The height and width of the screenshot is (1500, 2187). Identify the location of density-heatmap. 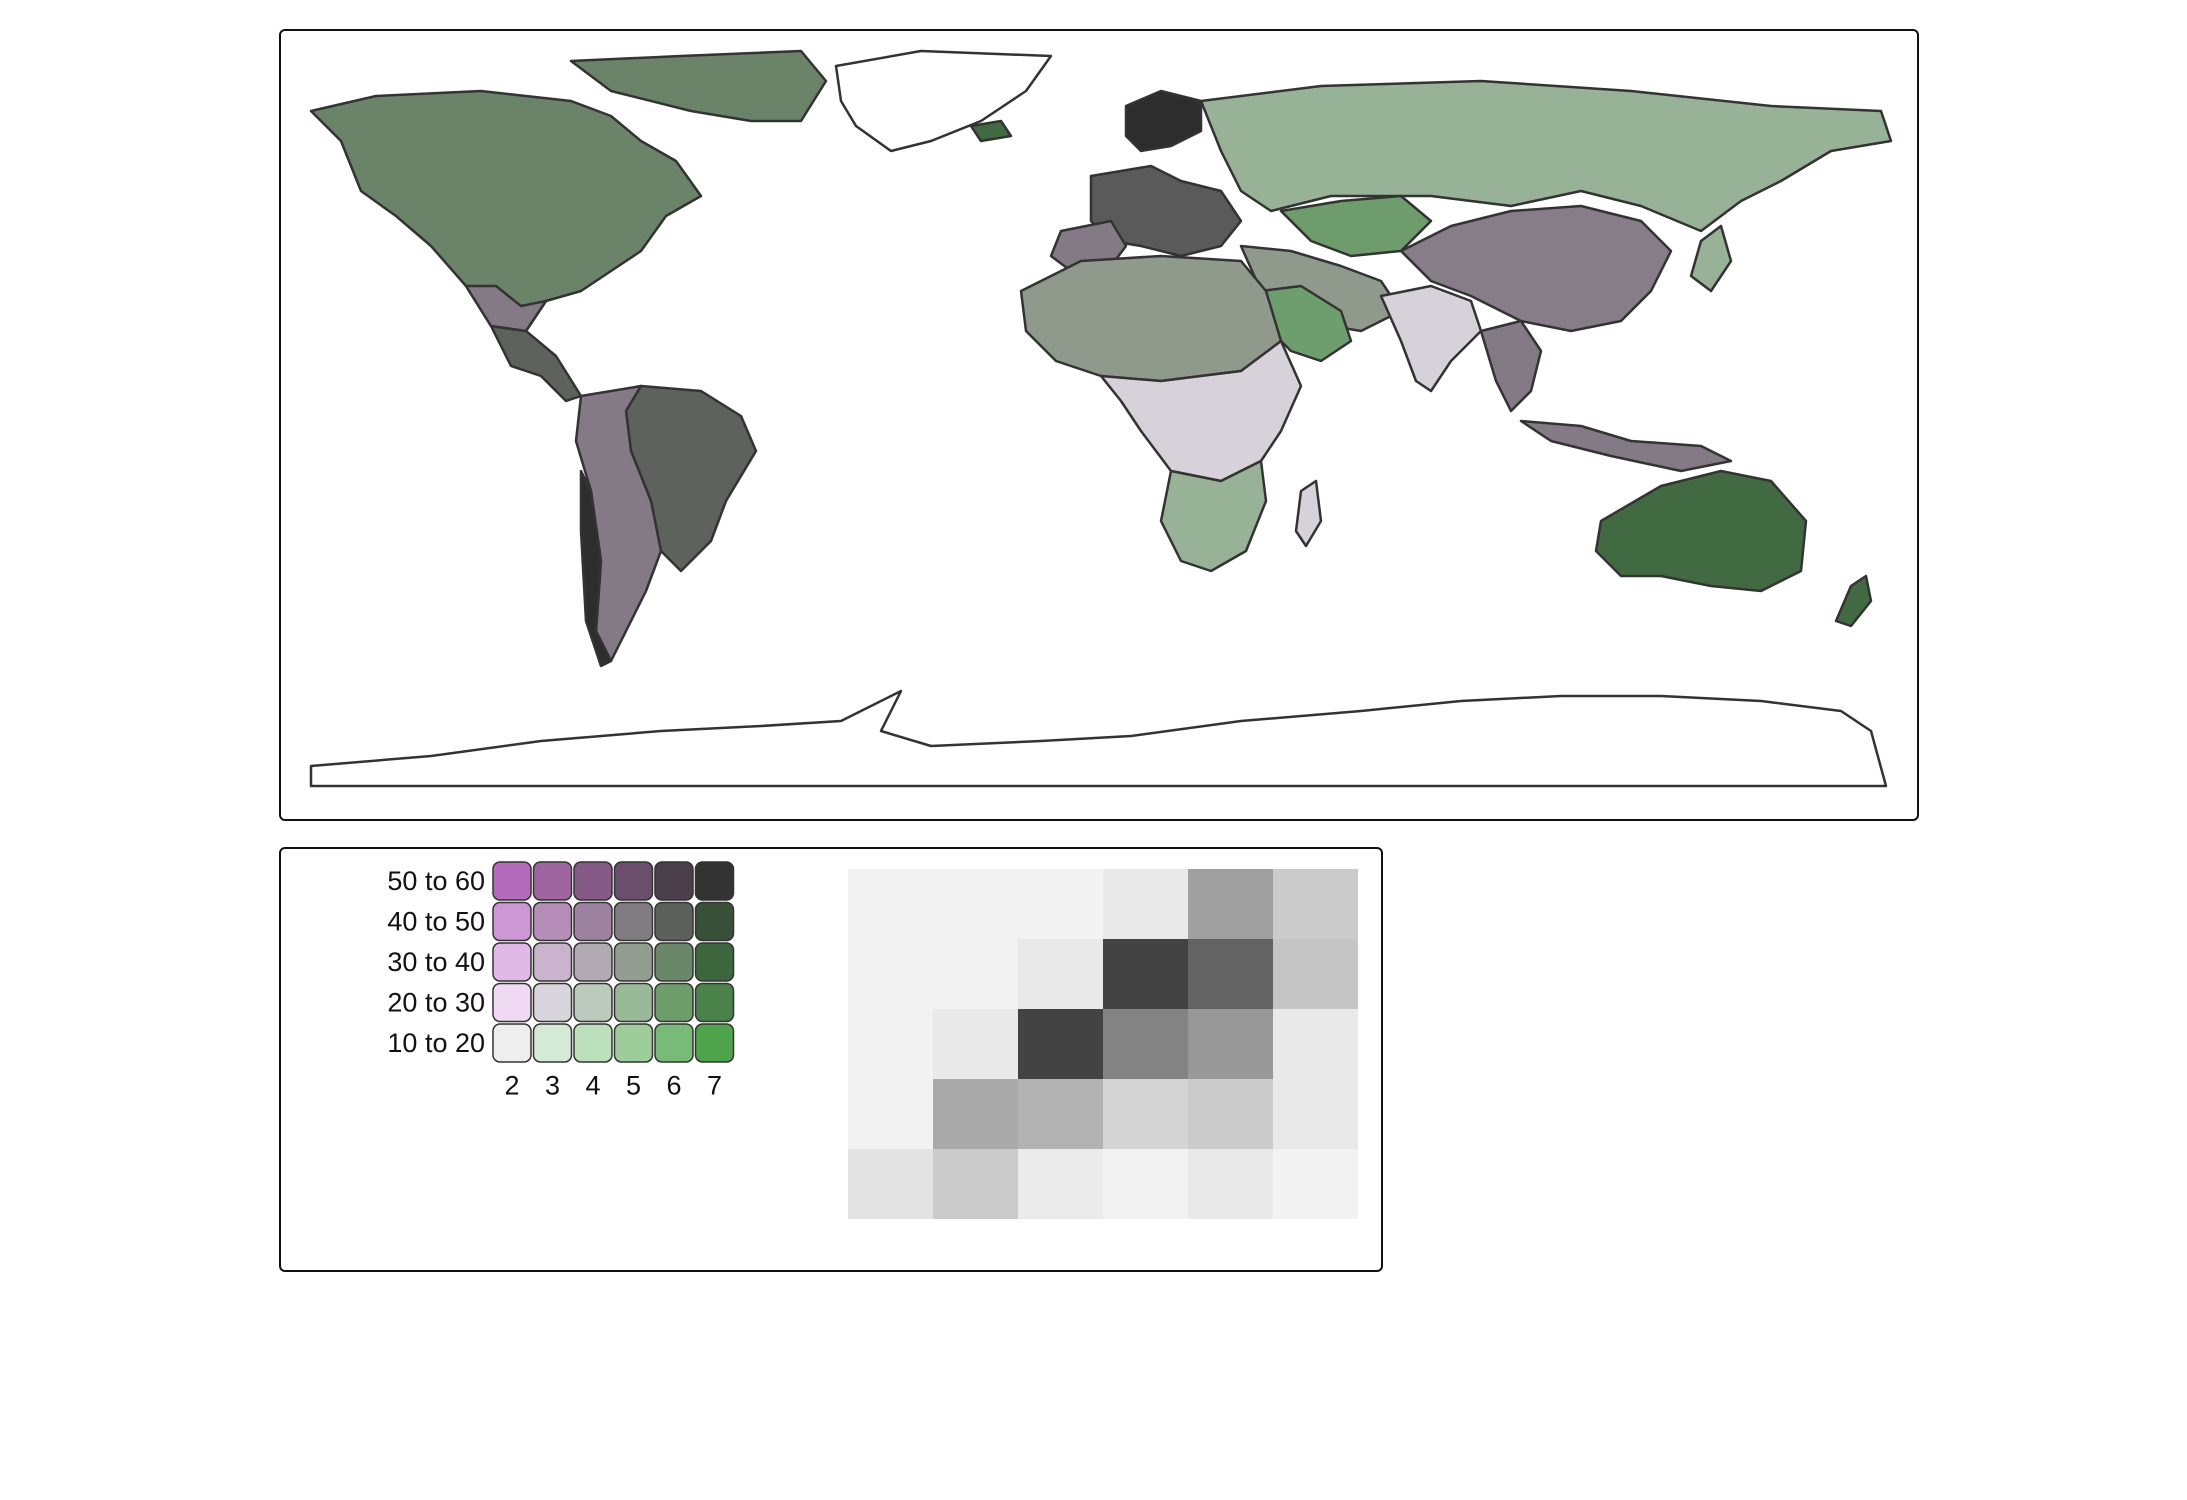
(1103, 1044).